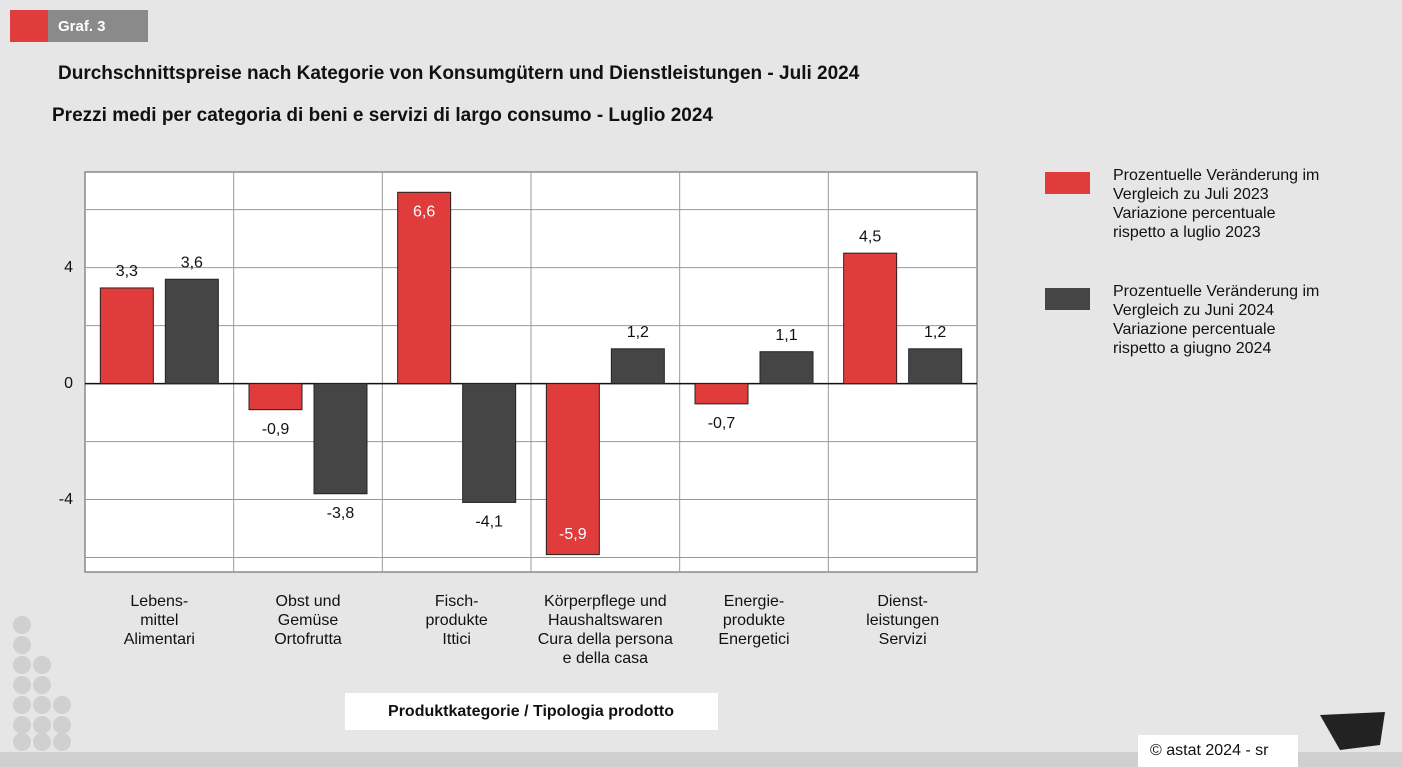 Image resolution: width=1402 pixels, height=767 pixels. I want to click on x-tick-label: Lebens- mittel Alimentari, so click(159, 620).